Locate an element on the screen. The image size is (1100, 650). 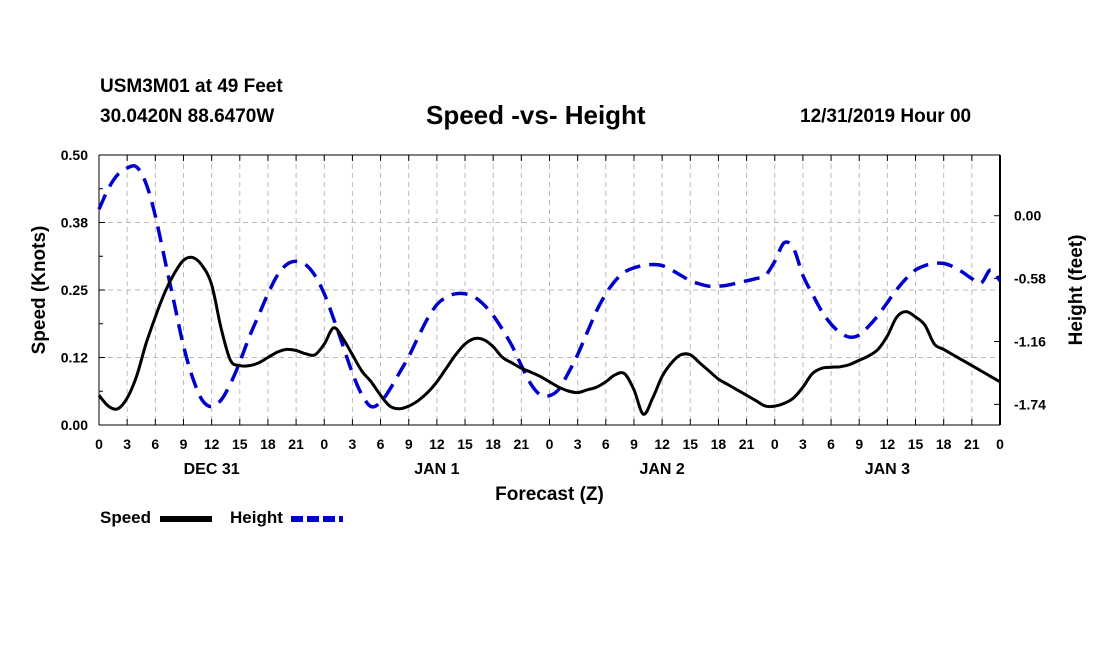
day-label: DEC 31 is located at coordinates (212, 469).